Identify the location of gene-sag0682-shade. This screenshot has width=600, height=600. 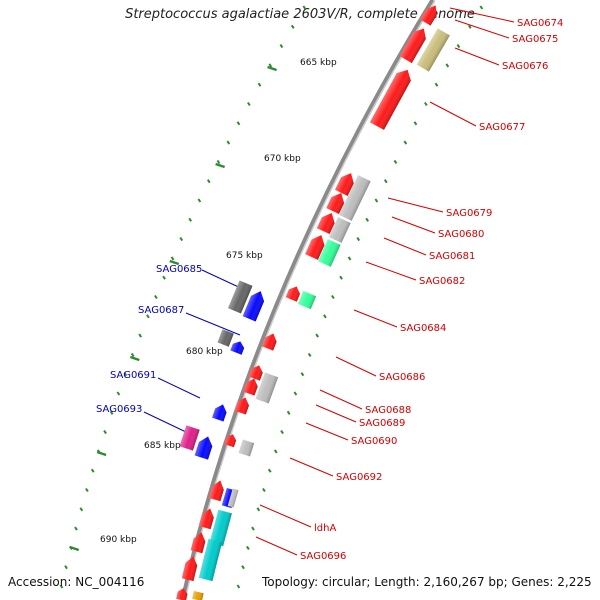
(315, 247).